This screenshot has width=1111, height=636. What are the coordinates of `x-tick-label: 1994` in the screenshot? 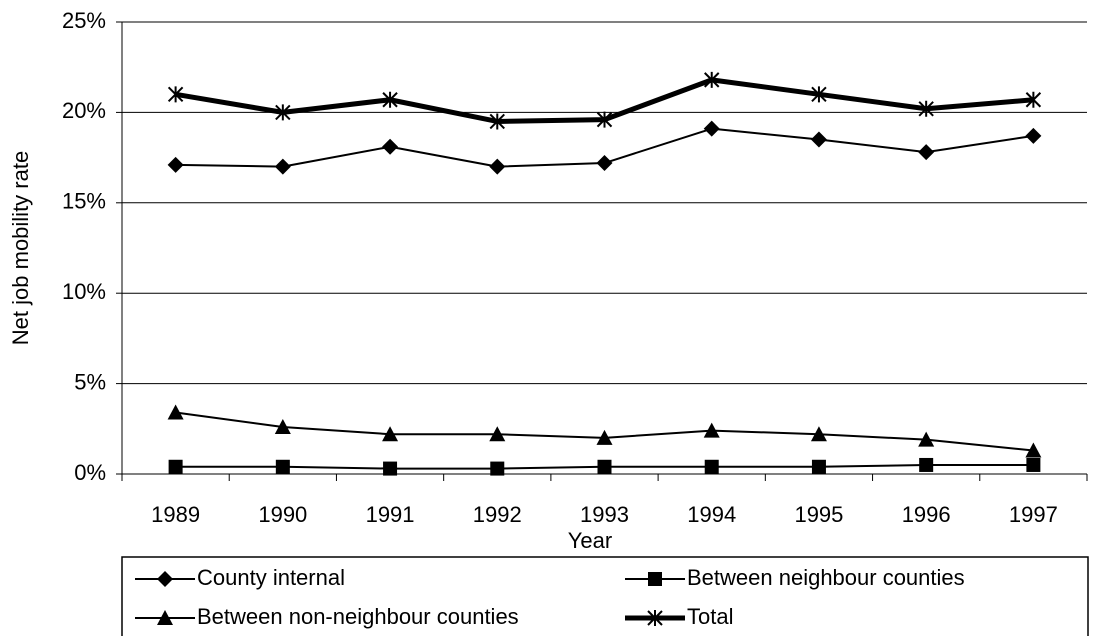 It's located at (711, 514).